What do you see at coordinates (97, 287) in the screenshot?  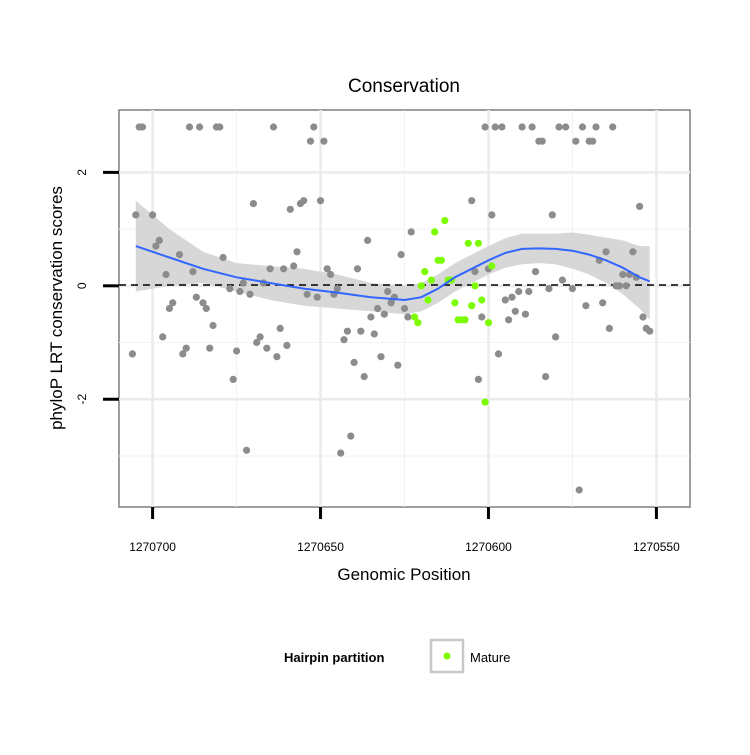 I see `y-axis: -2 0 2` at bounding box center [97, 287].